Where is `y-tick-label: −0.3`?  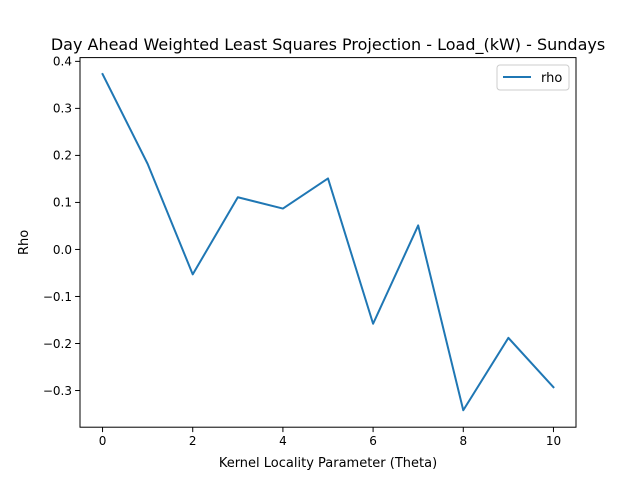
y-tick-label: −0.3 is located at coordinates (57, 391).